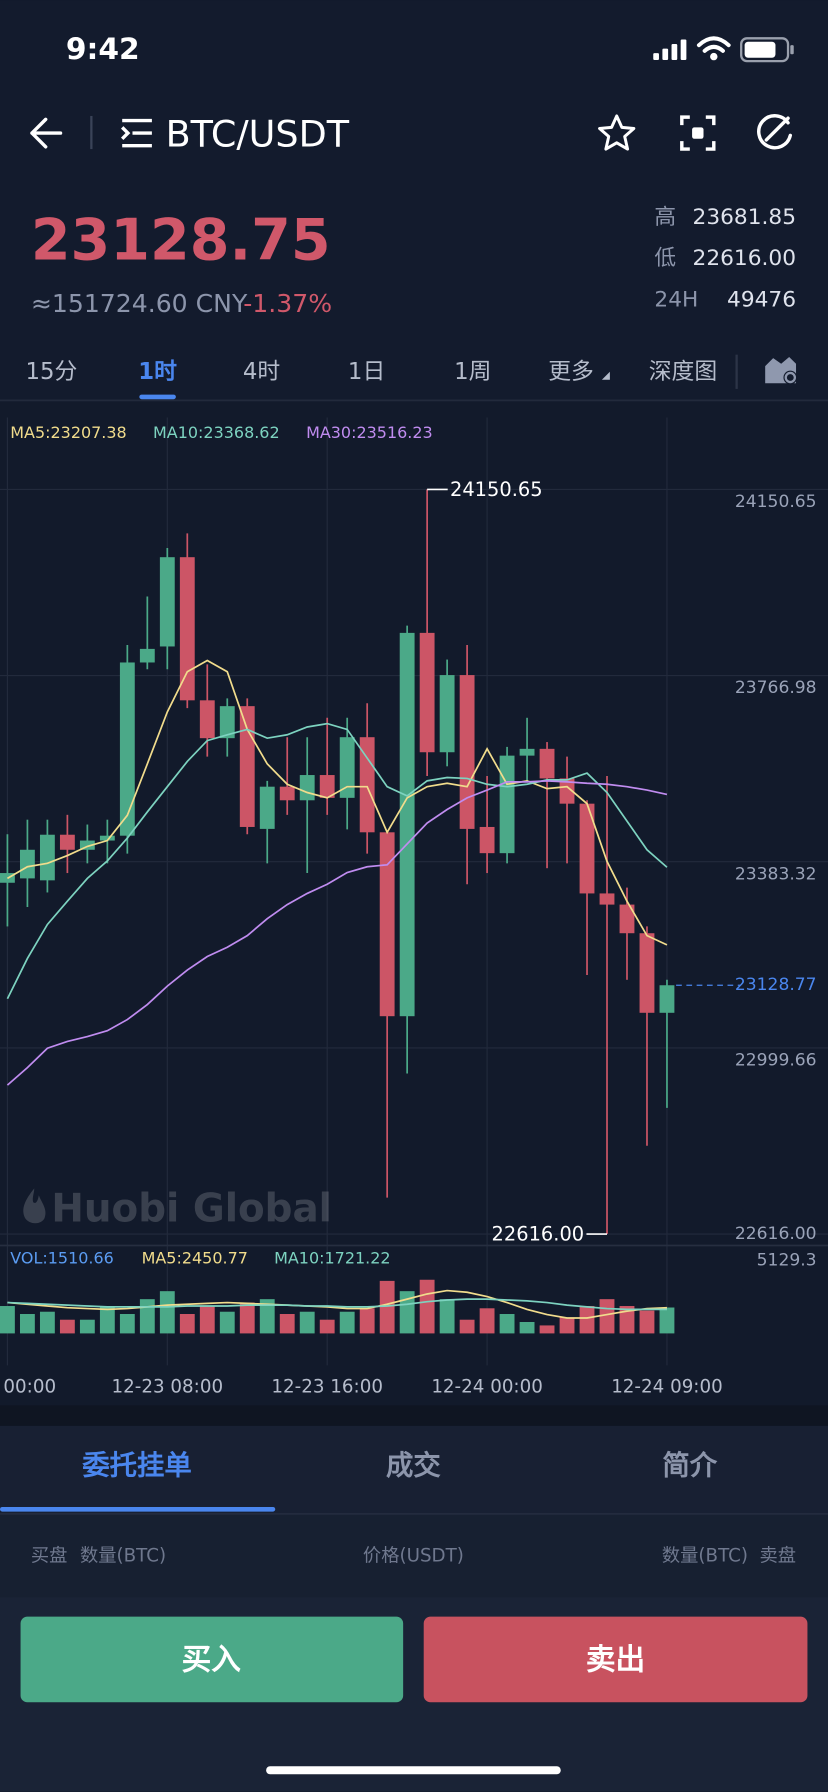  I want to click on volume-ma-line, so click(337, 1304).